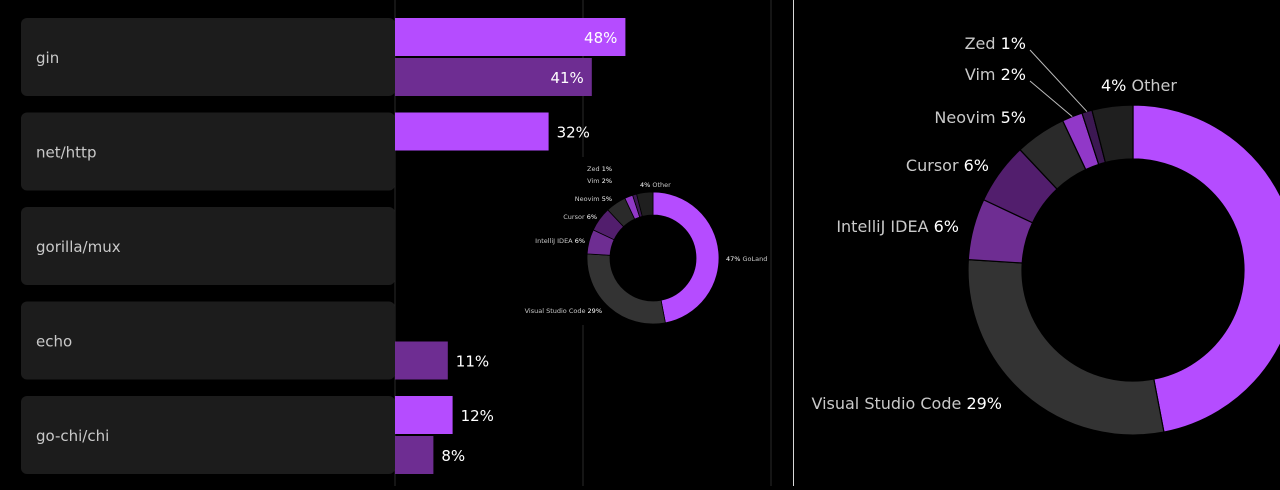 This screenshot has height=490, width=1280. I want to click on thumb-label-name-goland: GoLand, so click(755, 259).